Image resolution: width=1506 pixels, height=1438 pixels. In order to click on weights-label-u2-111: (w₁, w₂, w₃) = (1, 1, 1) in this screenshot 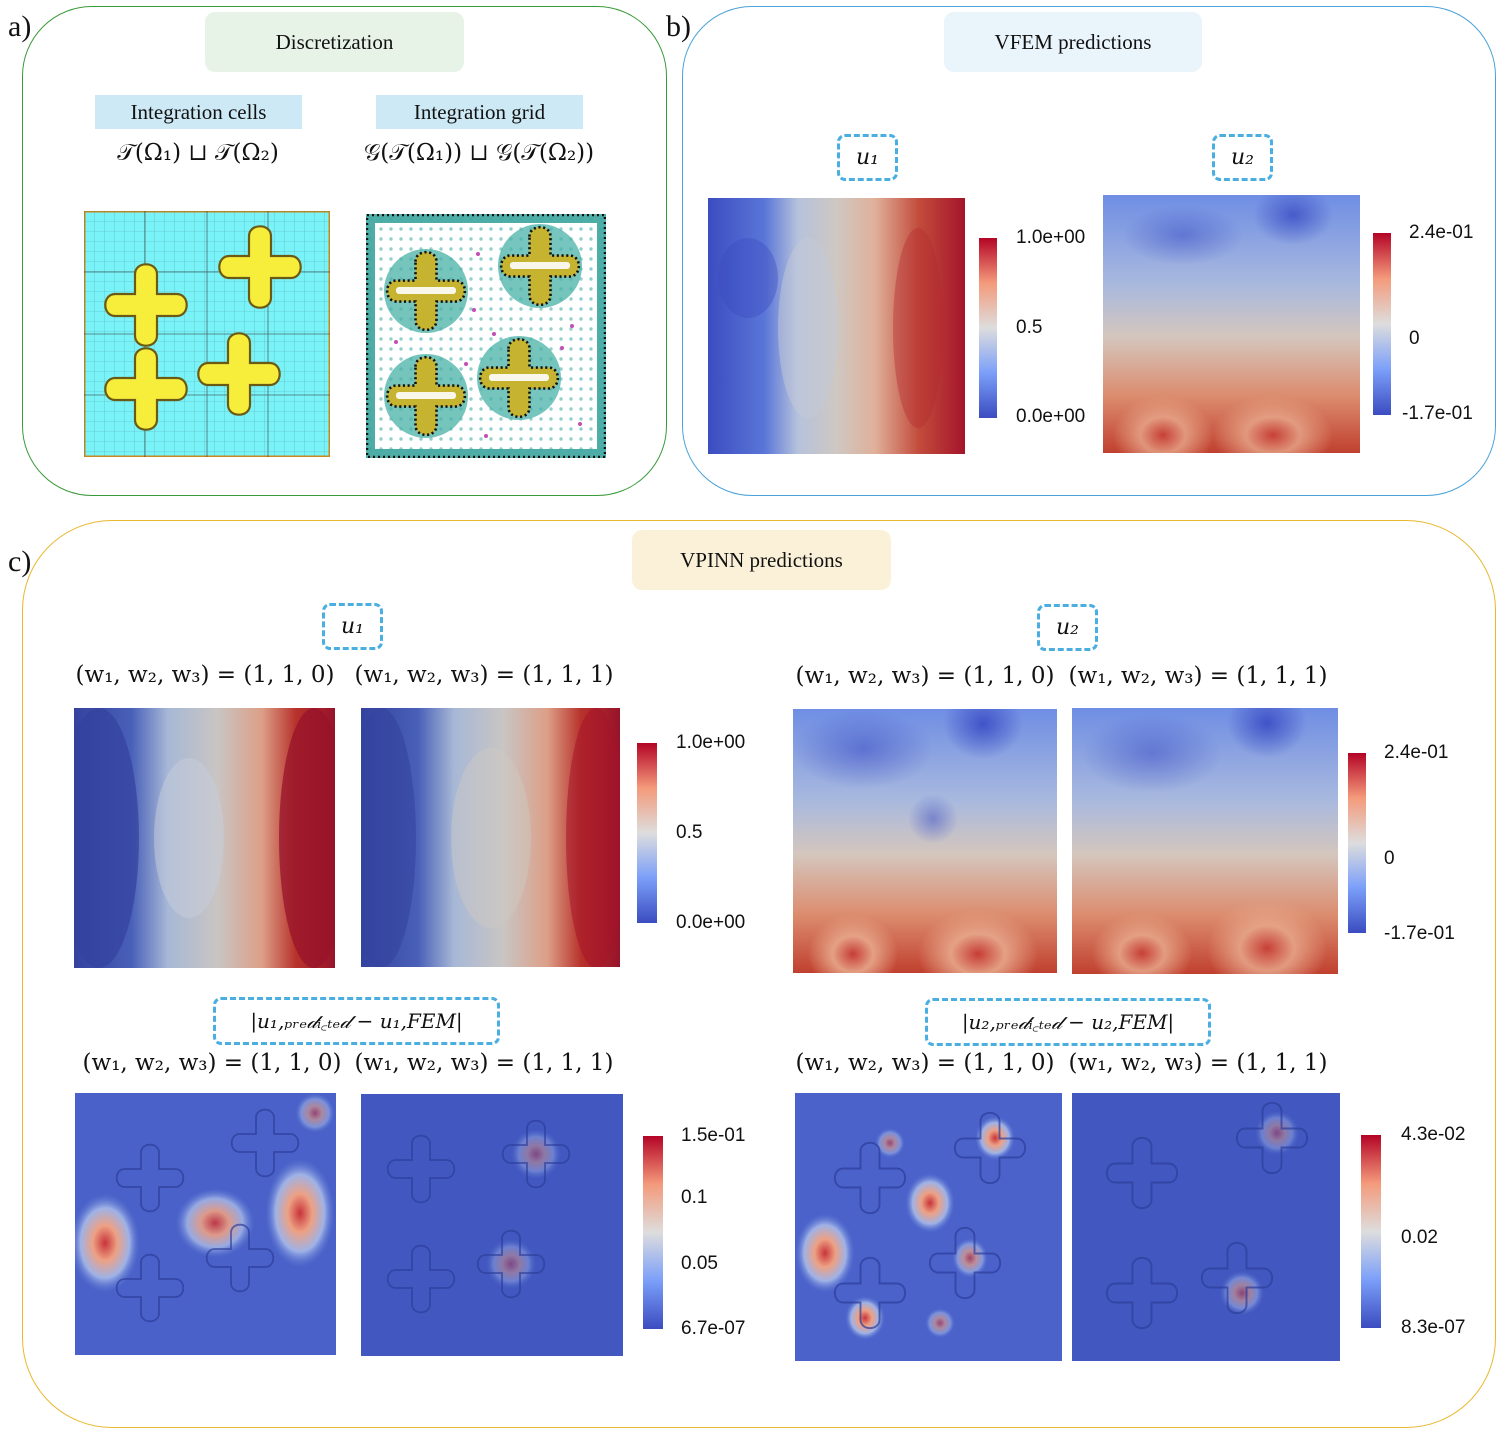, I will do `click(1198, 676)`.